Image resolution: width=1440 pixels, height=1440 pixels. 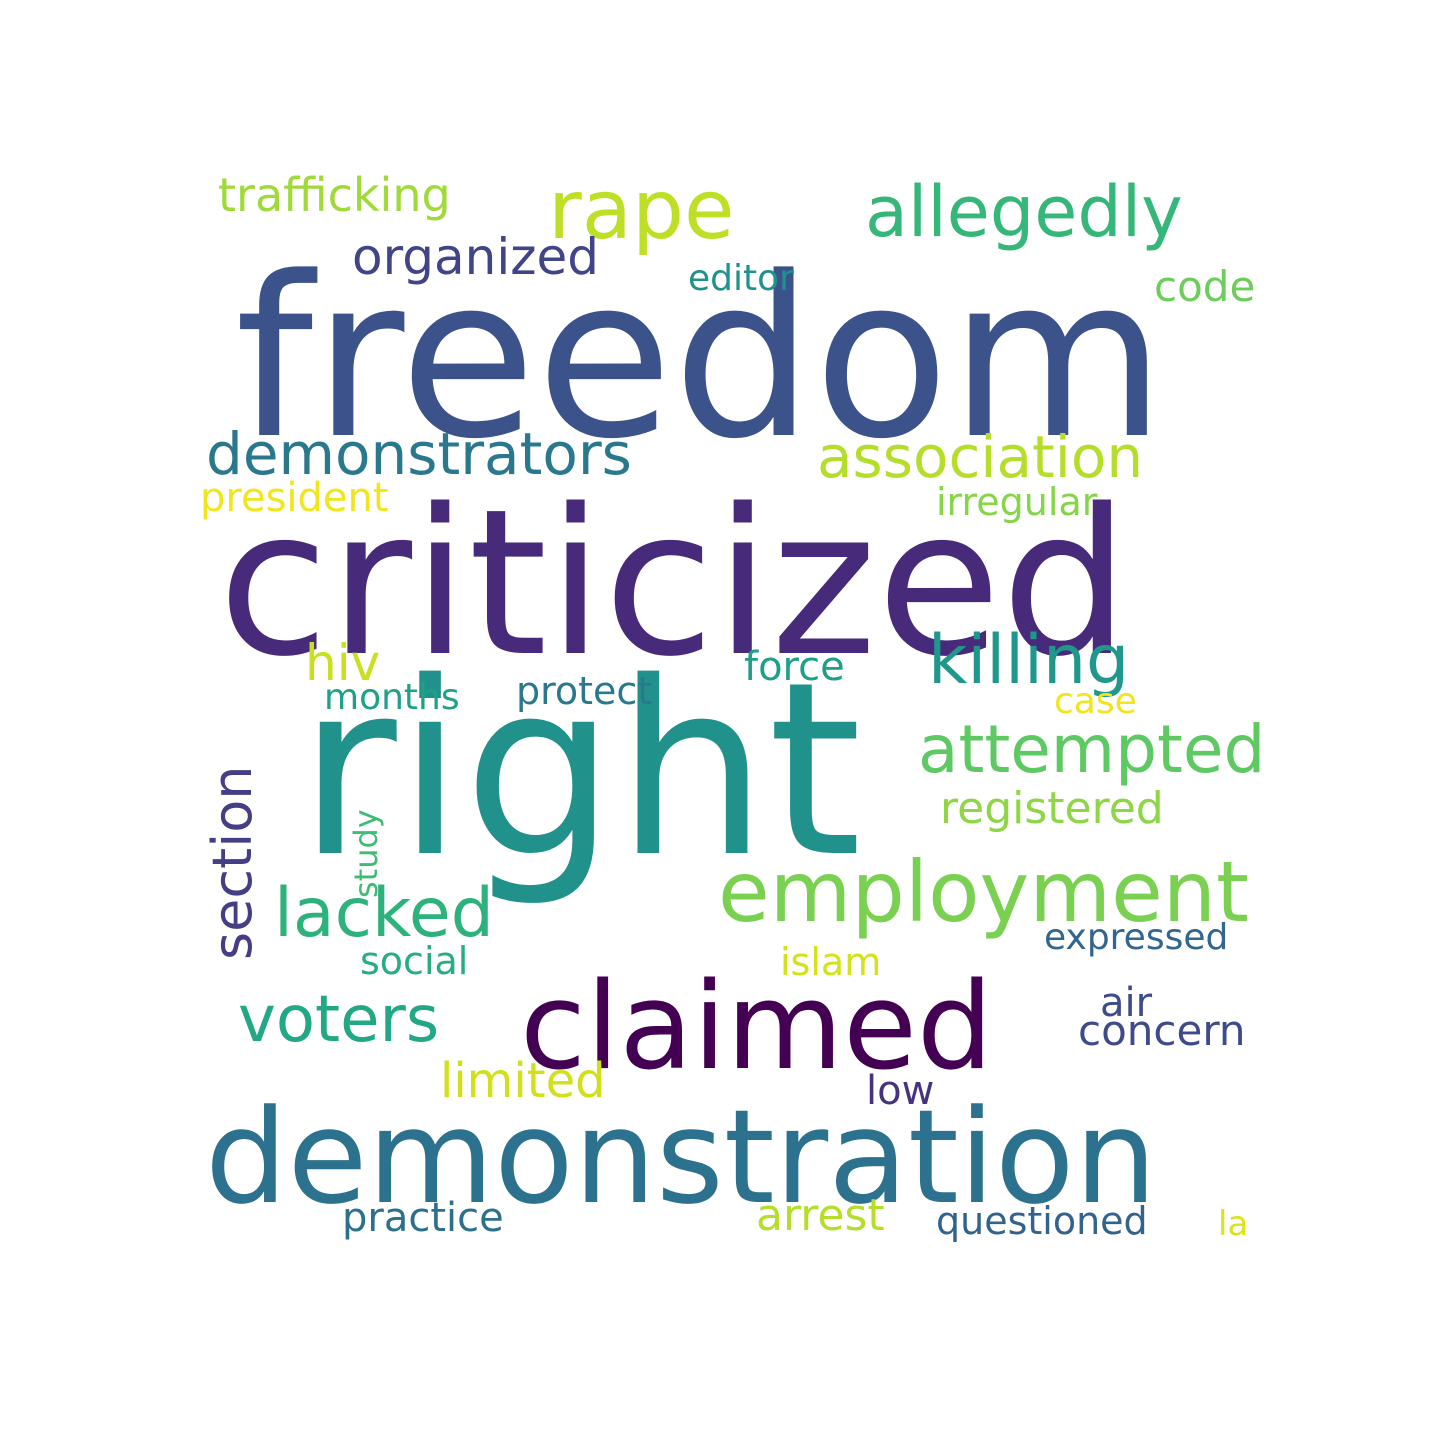 I want to click on word-freedom: freedom, so click(x=700, y=359).